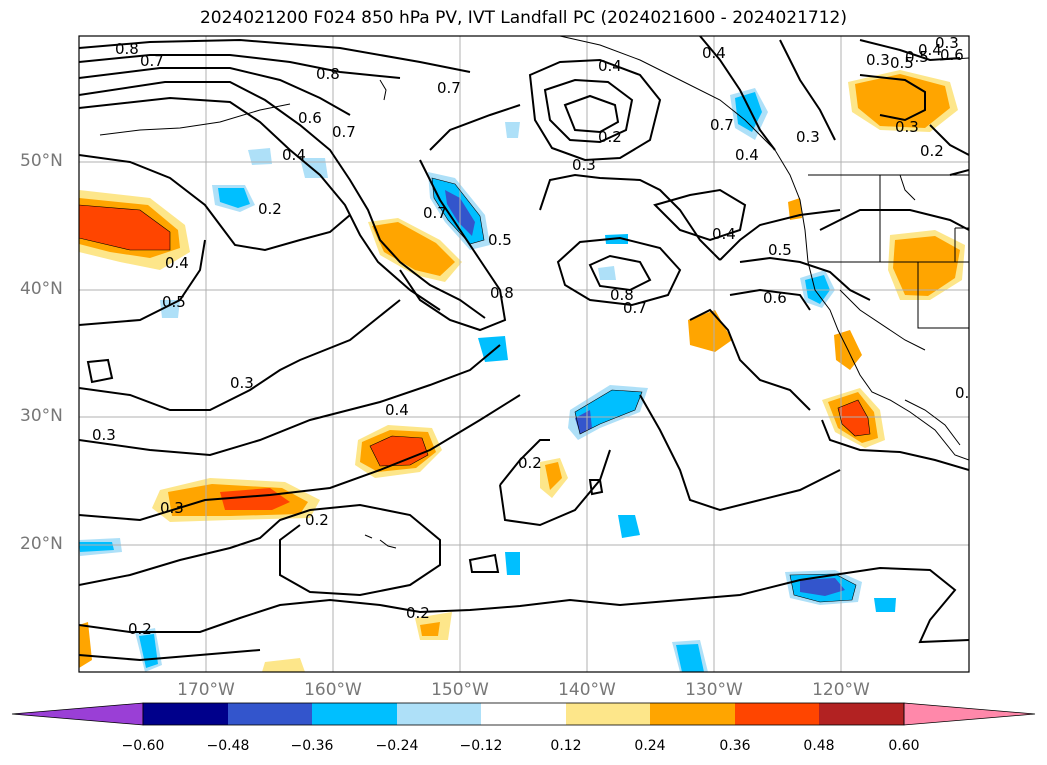 The width and height of the screenshot is (1047, 765). What do you see at coordinates (397, 746) in the screenshot?
I see `colorbar-tick: −0.24` at bounding box center [397, 746].